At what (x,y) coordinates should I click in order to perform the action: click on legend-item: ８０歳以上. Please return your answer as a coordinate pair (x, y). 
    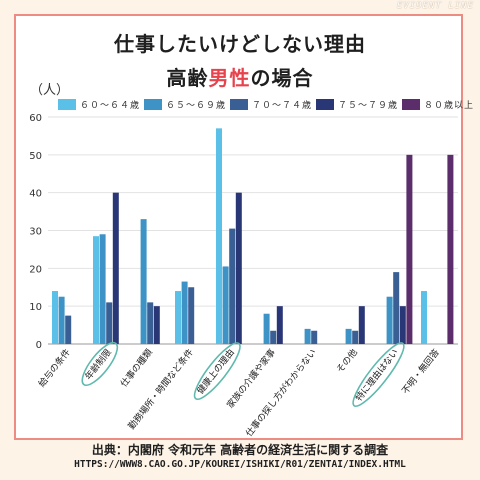
    Looking at the image, I should click on (438, 105).